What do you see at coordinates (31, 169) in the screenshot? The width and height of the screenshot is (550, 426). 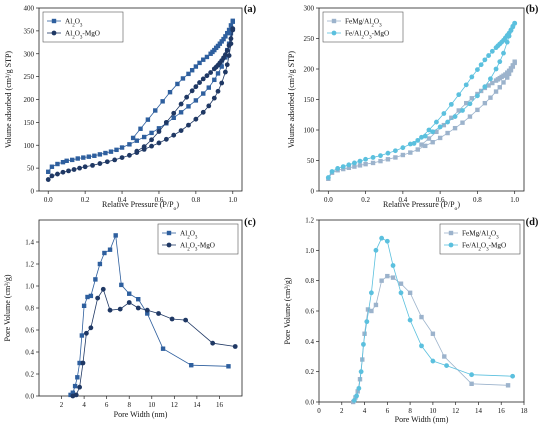 I see `y-tick-label: 50` at bounding box center [31, 169].